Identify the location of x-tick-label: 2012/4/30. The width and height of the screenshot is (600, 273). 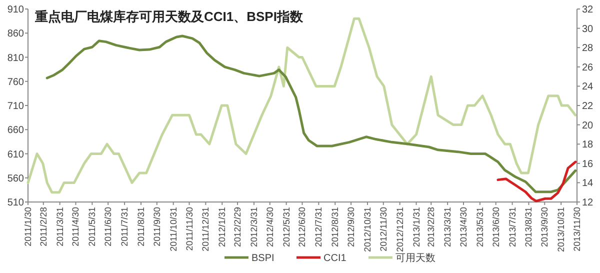
(269, 227).